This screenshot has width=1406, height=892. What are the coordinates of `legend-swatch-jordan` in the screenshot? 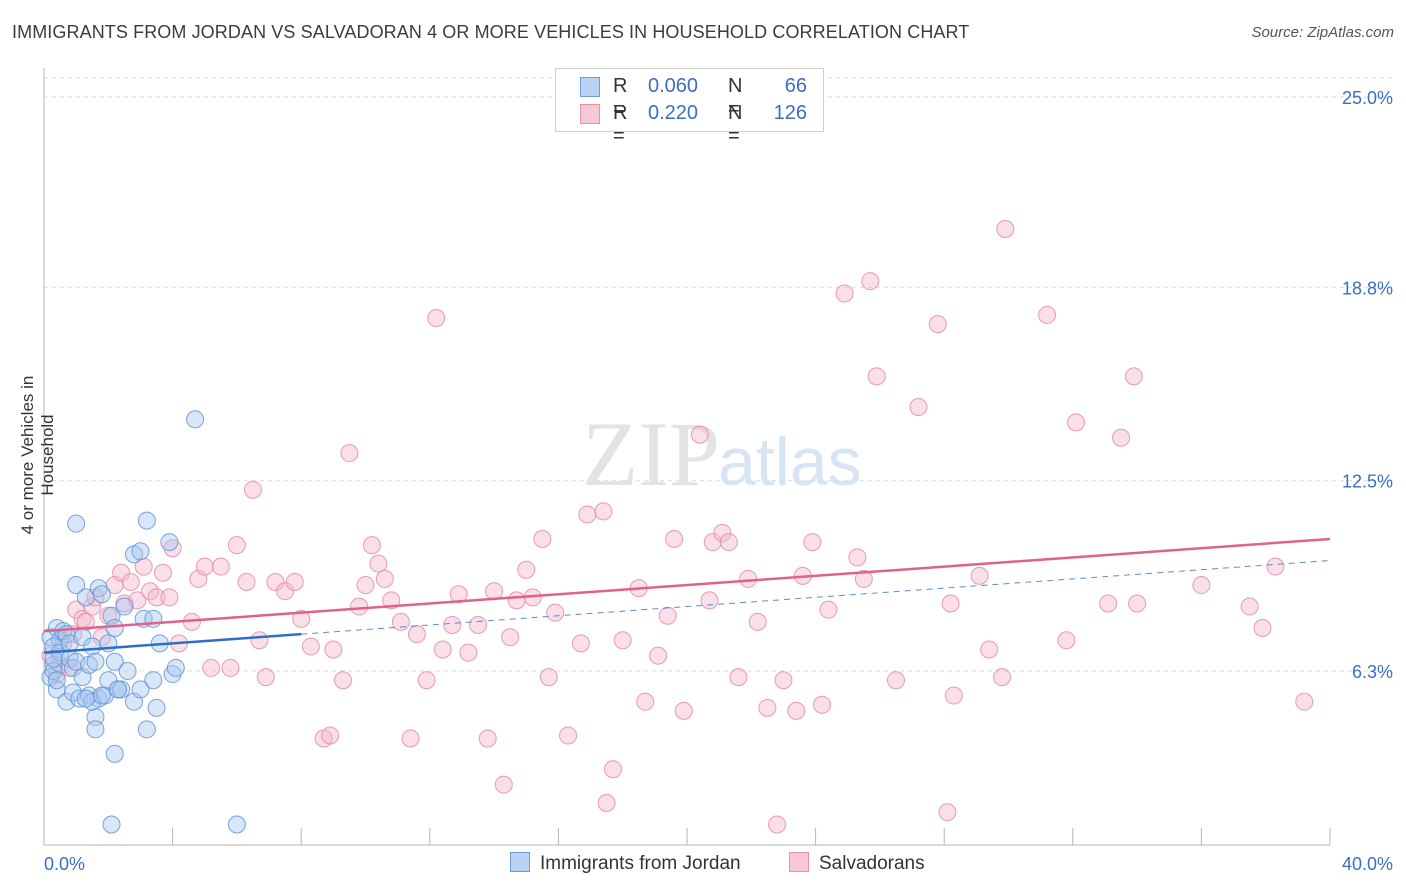 It's located at (590, 87).